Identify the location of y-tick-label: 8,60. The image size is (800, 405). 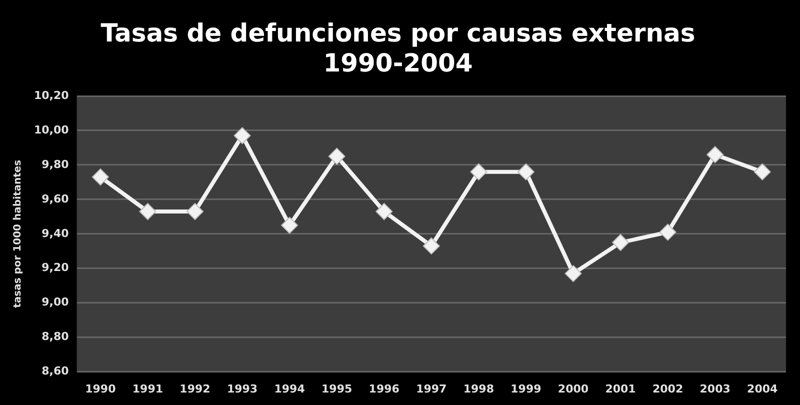
(56, 371).